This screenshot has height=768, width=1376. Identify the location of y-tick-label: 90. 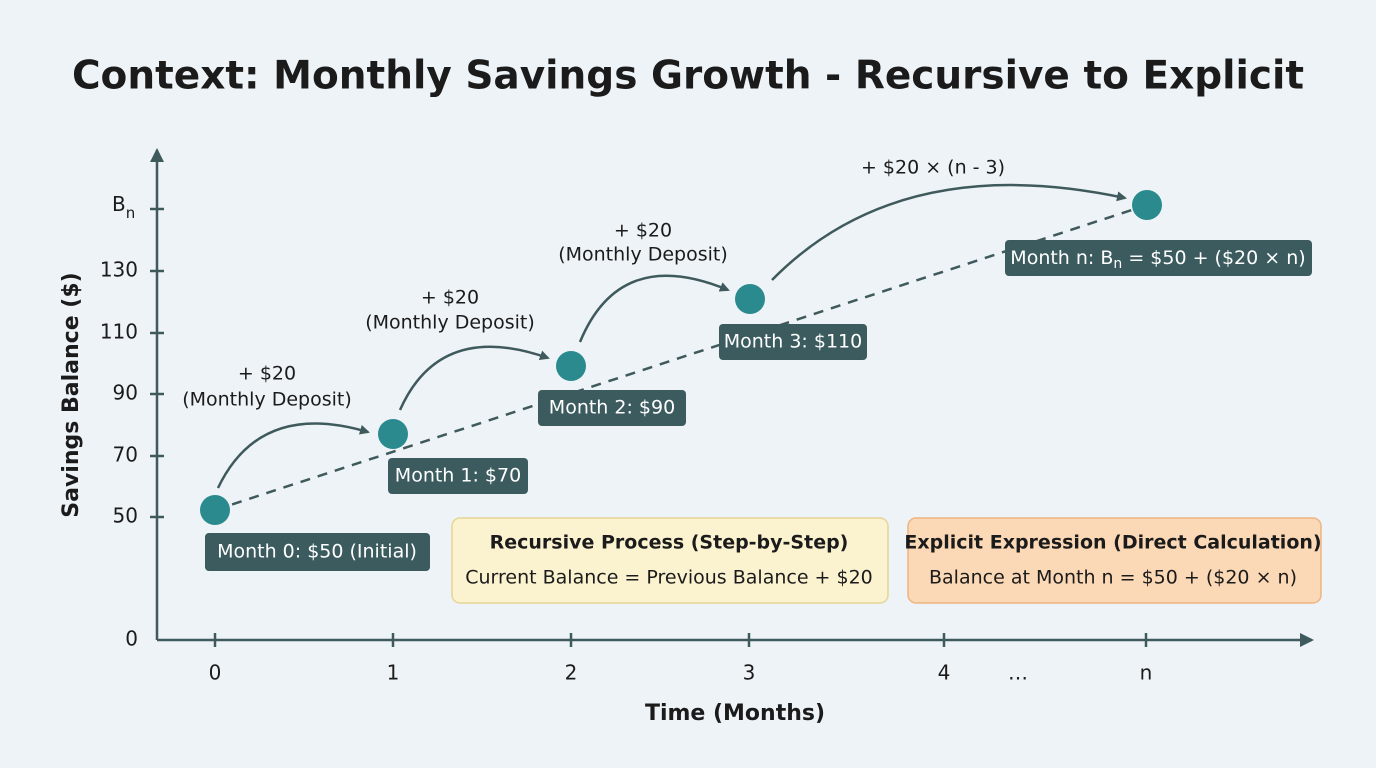
(125, 393).